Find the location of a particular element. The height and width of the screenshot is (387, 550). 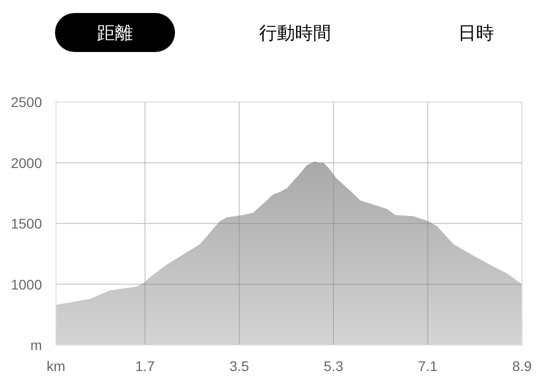

x-tick-label: km is located at coordinates (56, 366).